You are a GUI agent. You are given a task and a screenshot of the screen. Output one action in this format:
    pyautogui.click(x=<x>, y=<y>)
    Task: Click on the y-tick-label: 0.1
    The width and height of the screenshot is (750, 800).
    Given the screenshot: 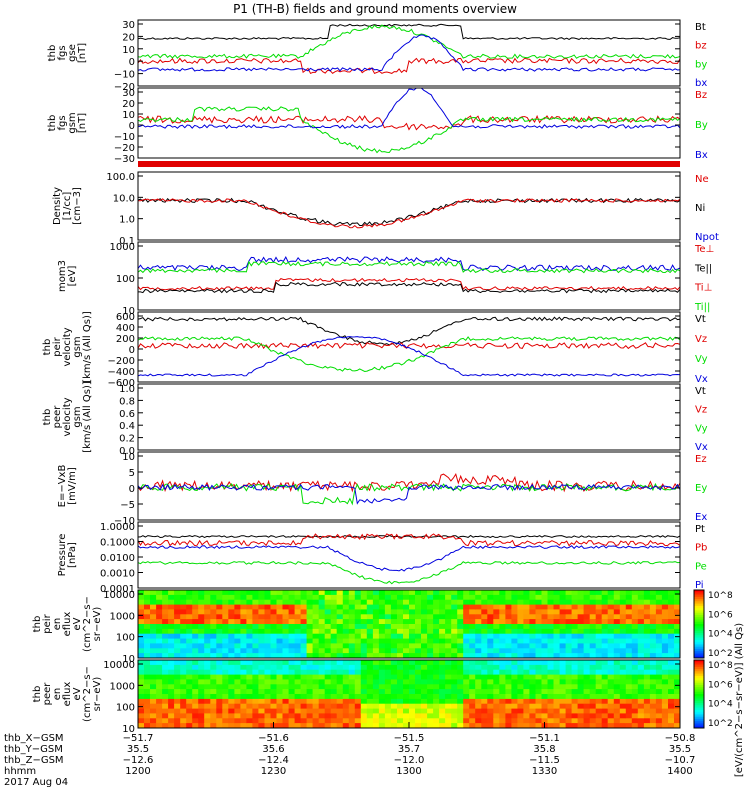 What is the action you would take?
    pyautogui.click(x=127, y=241)
    